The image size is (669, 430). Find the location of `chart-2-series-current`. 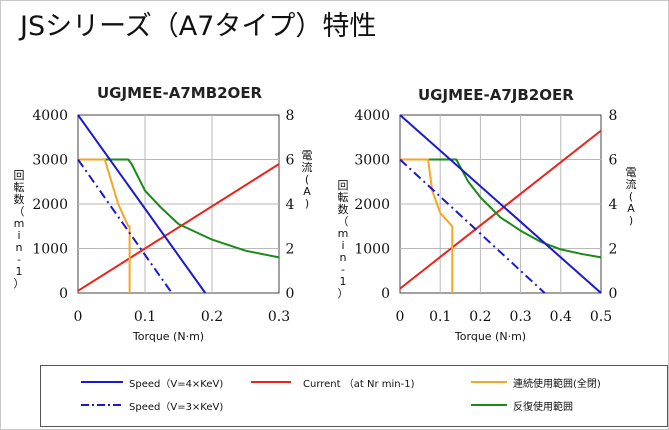

chart-2-series-current is located at coordinates (500, 209).